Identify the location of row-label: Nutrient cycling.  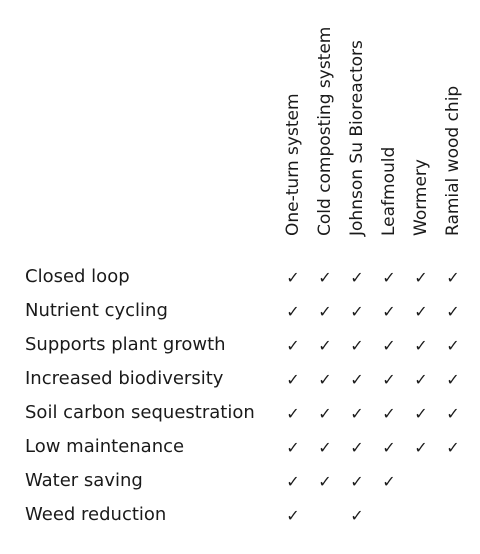
(96, 310).